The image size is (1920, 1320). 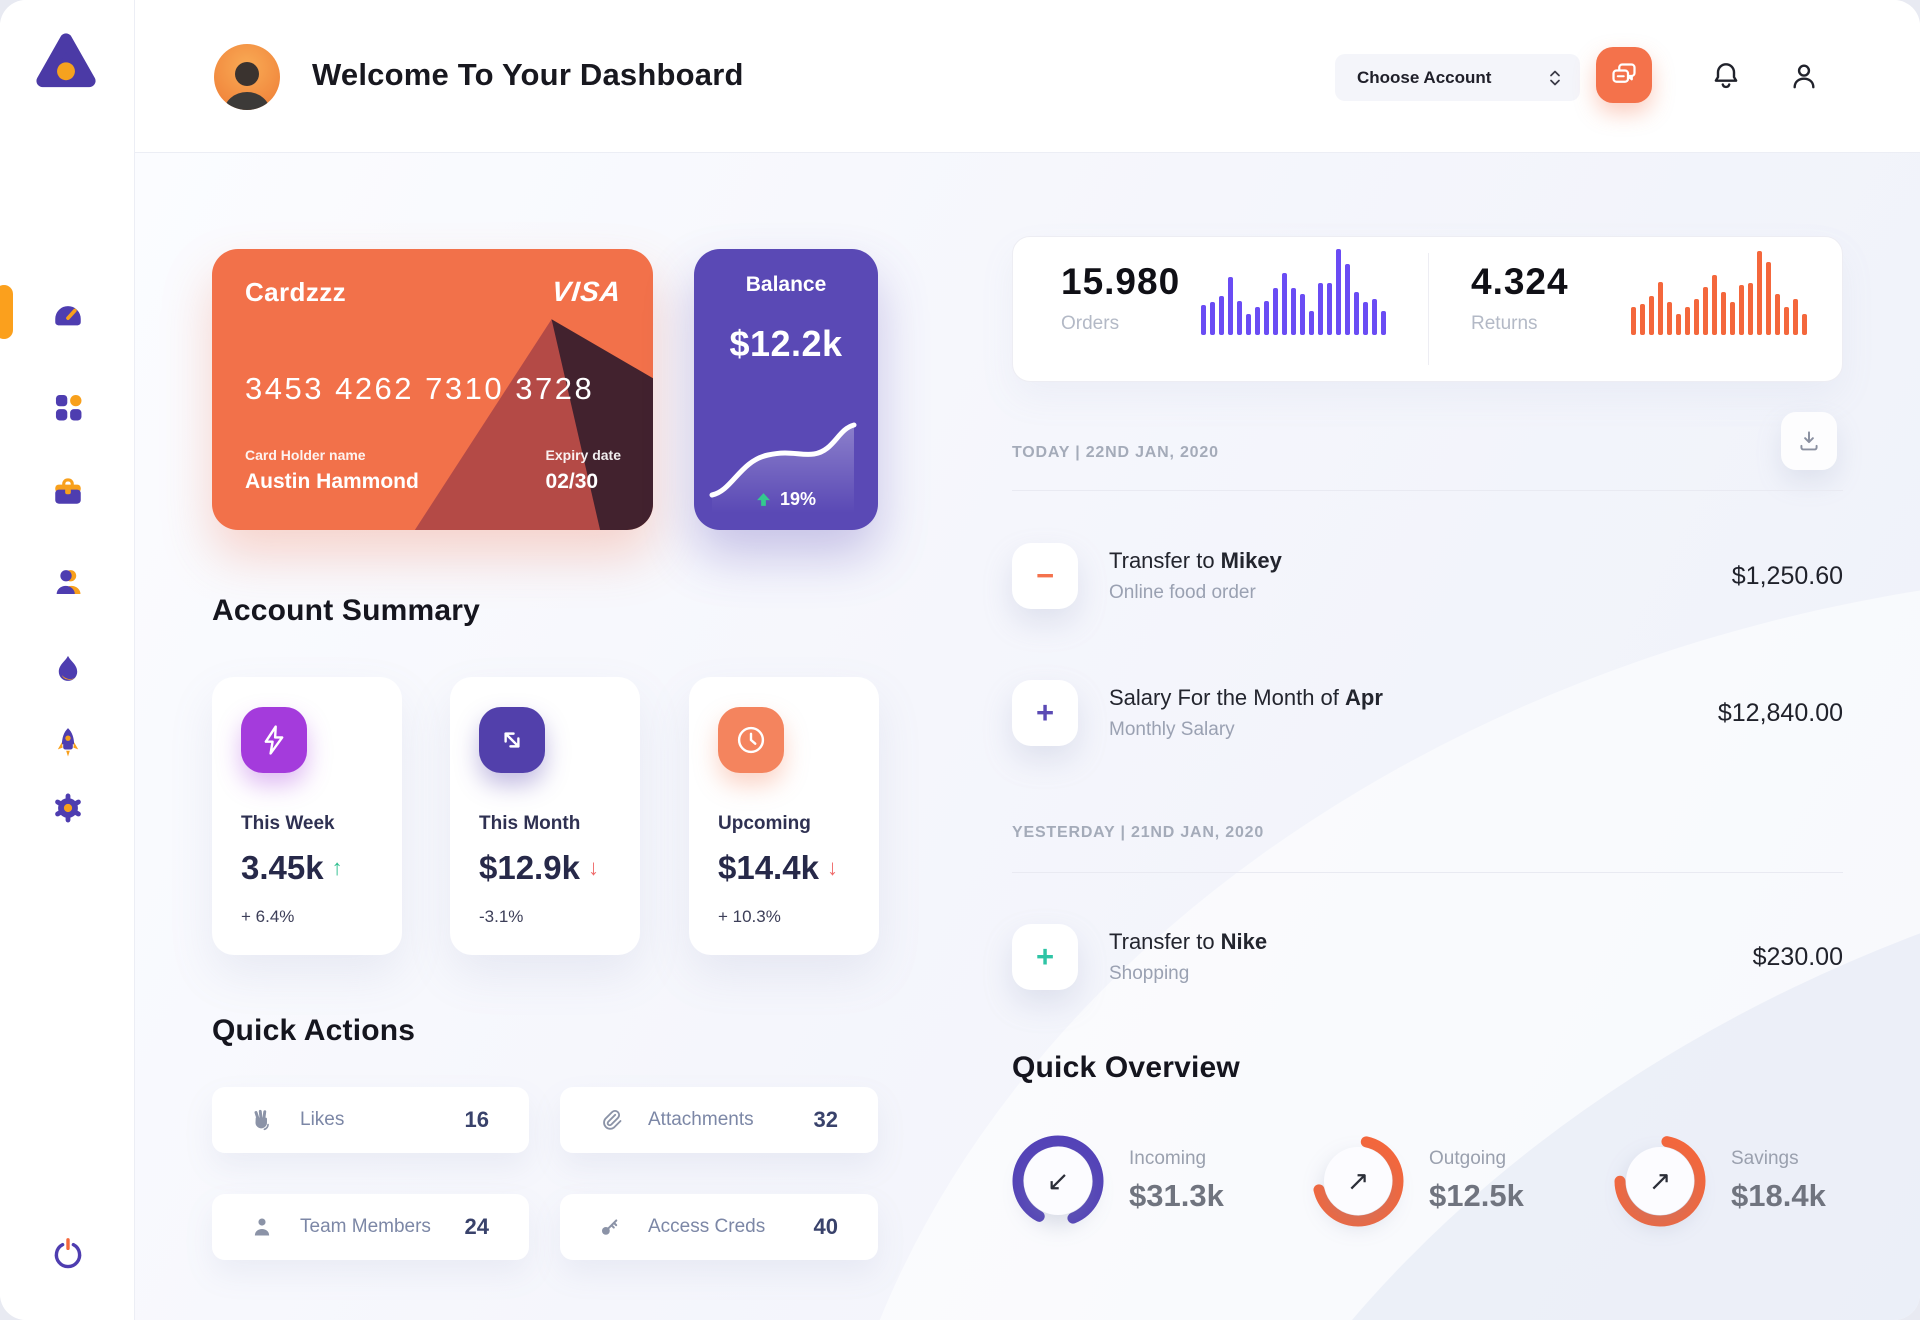 I want to click on summary-value: $14.4k ↓, so click(x=798, y=868).